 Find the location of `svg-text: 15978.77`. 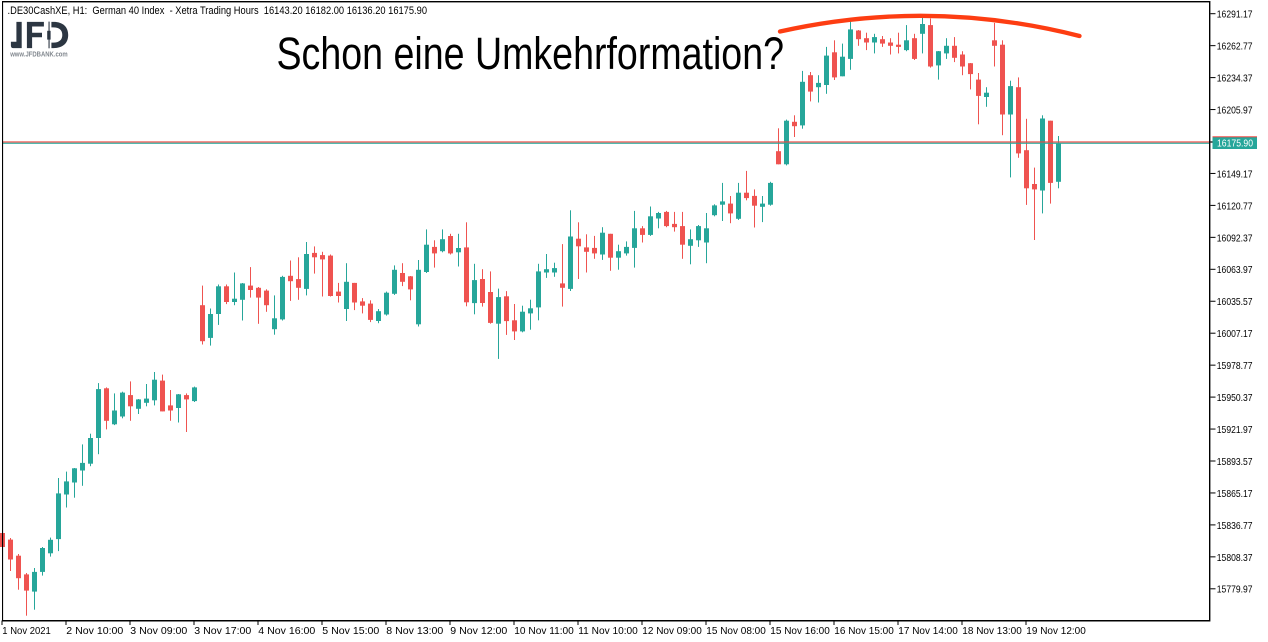

svg-text: 15978.77 is located at coordinates (1235, 366).